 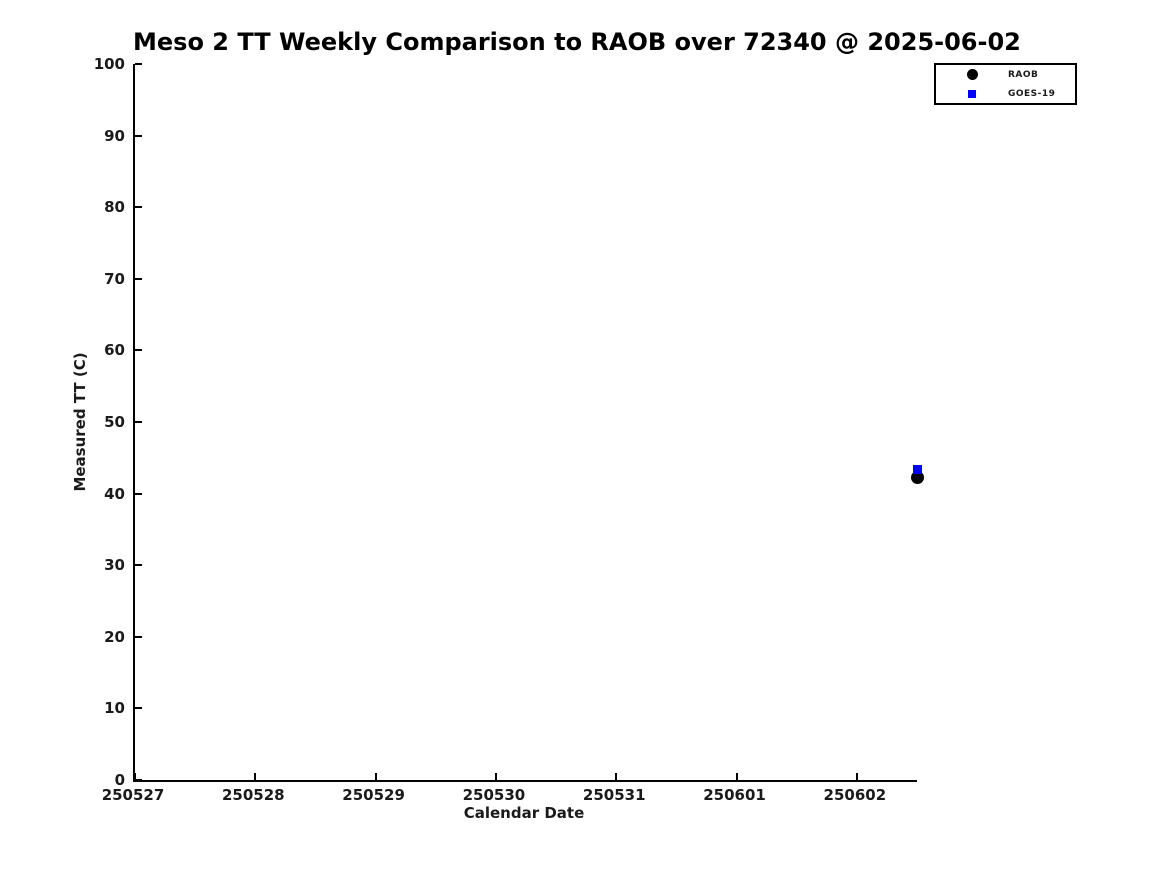 I want to click on y-tick-label: 10, so click(x=114, y=708).